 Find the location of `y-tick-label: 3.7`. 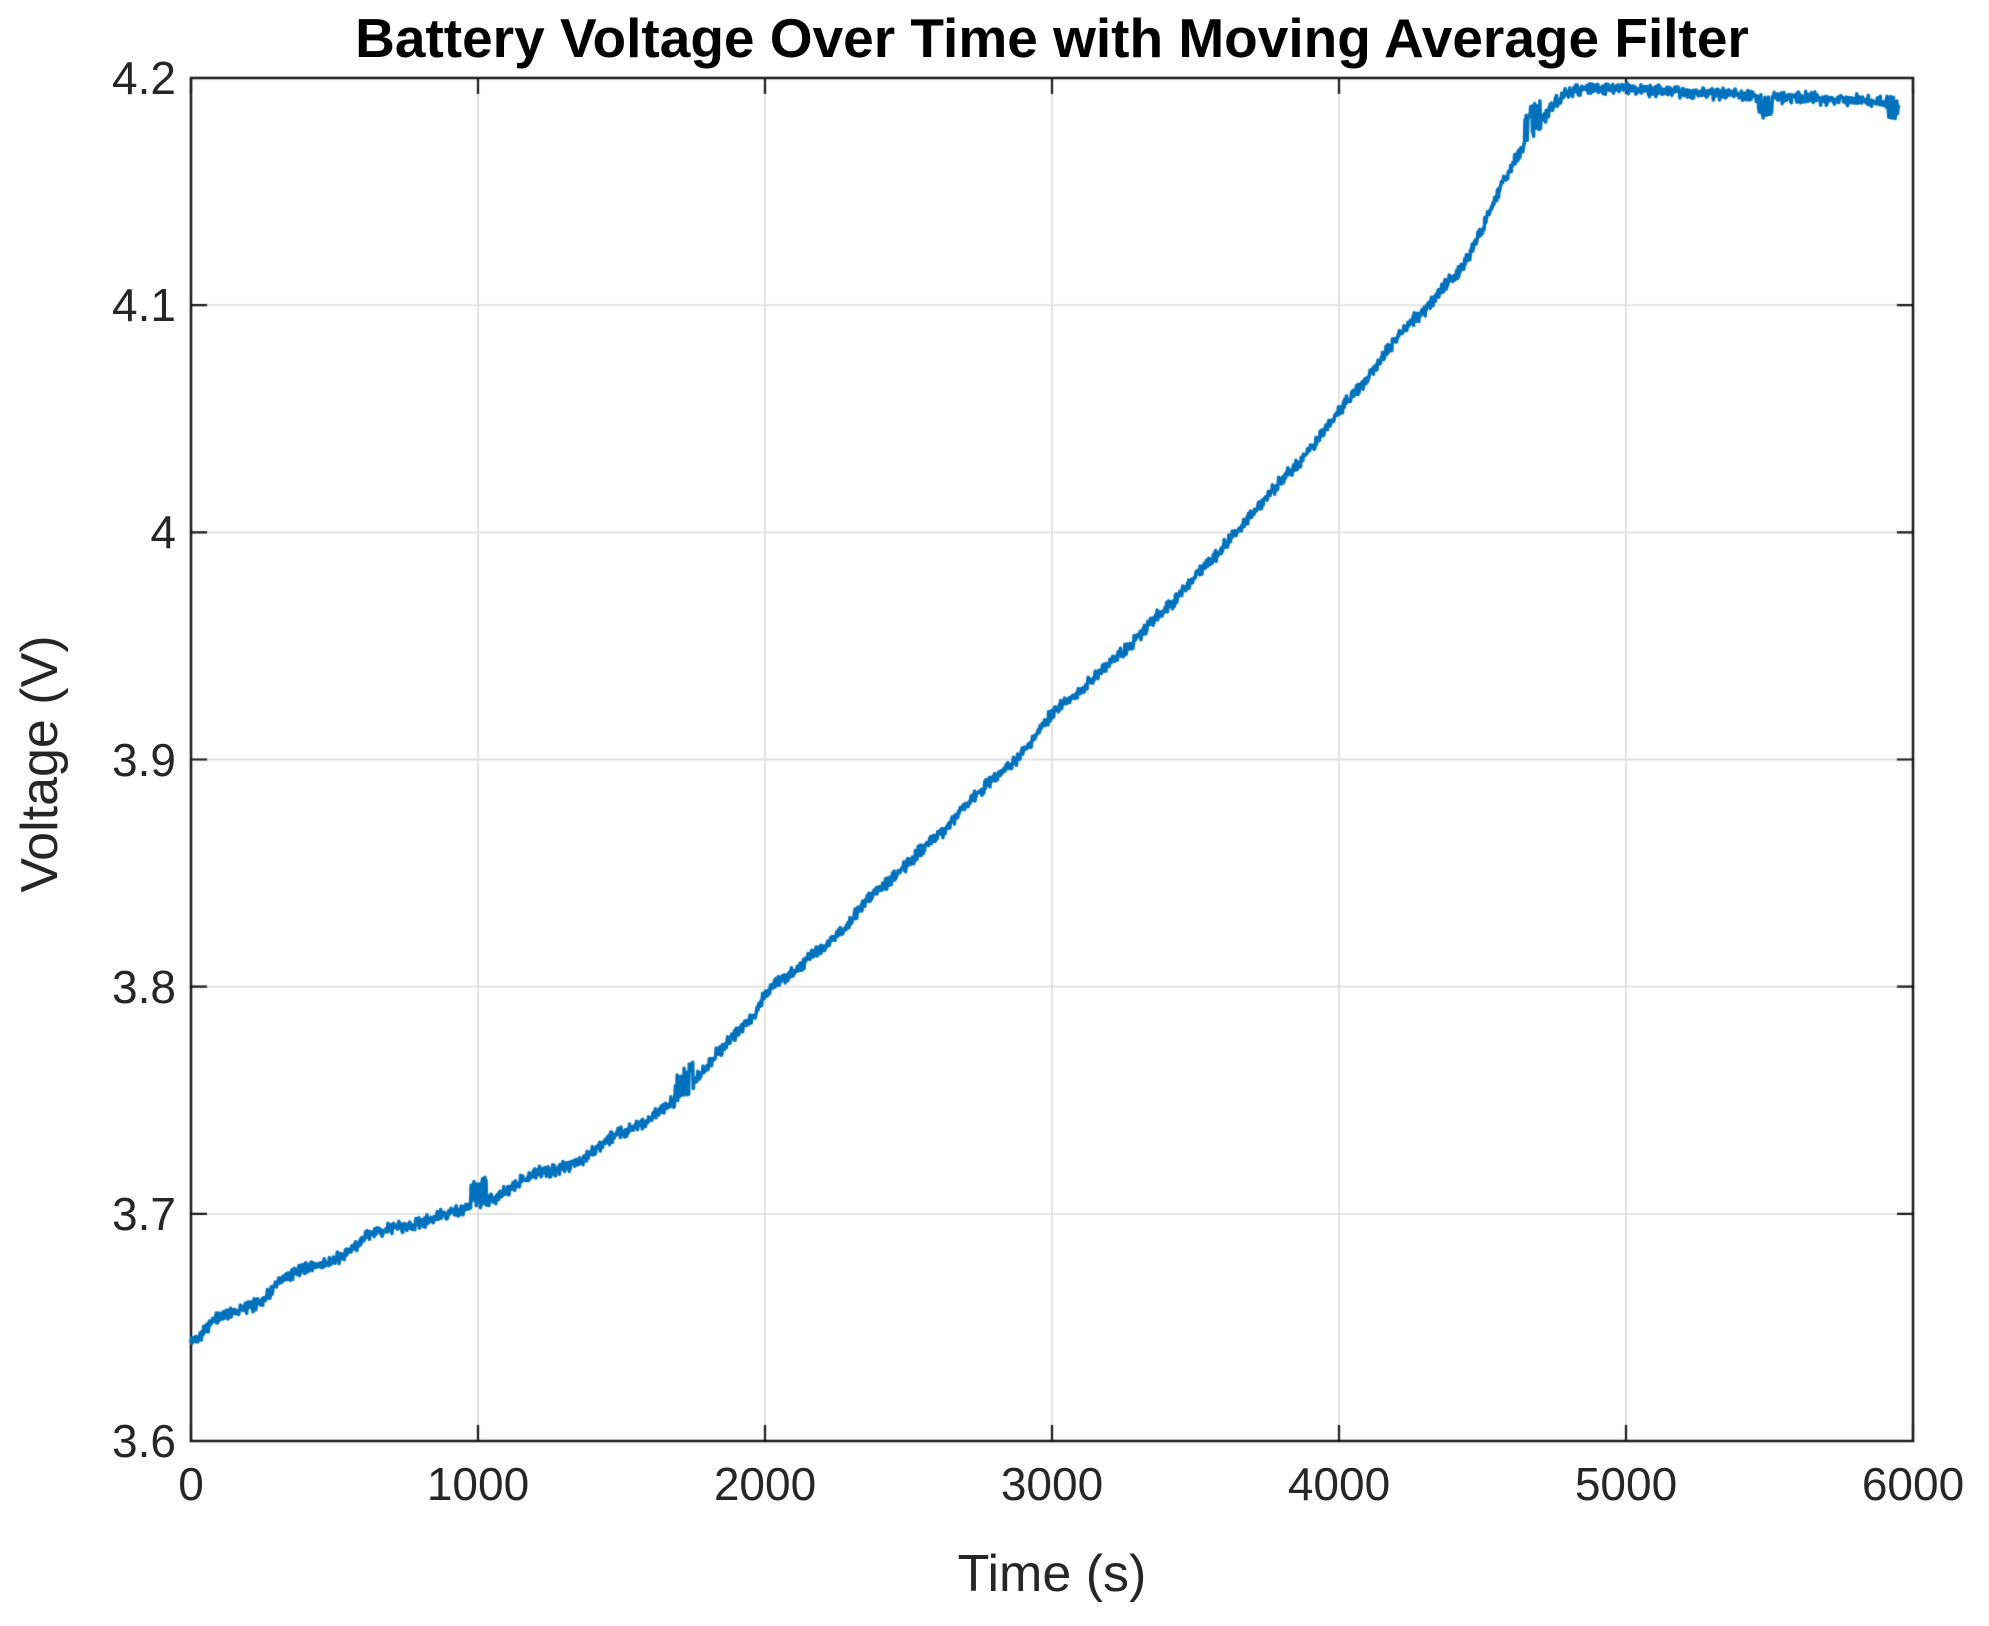

y-tick-label: 3.7 is located at coordinates (144, 1213).